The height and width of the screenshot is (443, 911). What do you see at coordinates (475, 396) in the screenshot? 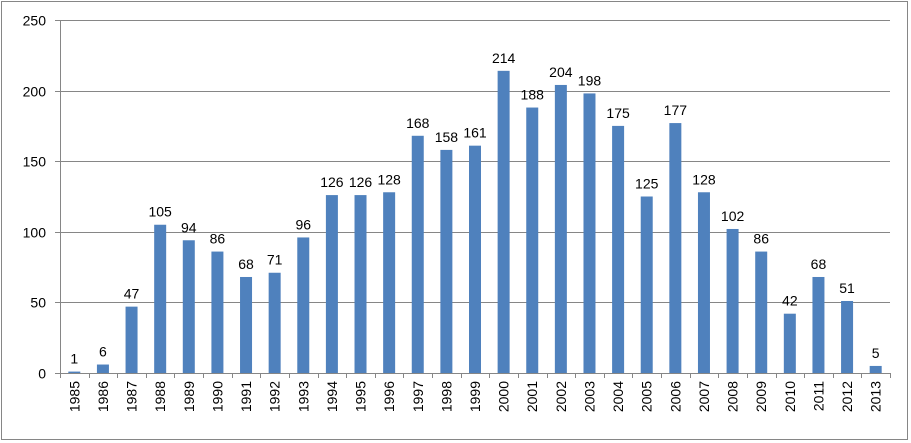
I see `x-tick-label: 1999` at bounding box center [475, 396].